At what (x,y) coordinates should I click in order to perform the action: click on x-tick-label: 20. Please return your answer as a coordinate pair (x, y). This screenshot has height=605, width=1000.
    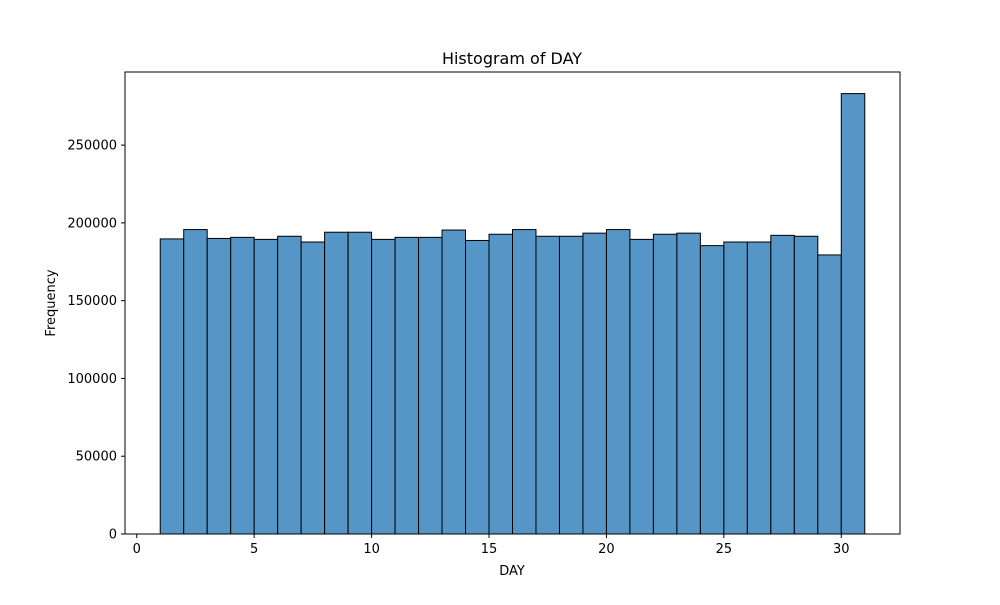
    Looking at the image, I should click on (606, 549).